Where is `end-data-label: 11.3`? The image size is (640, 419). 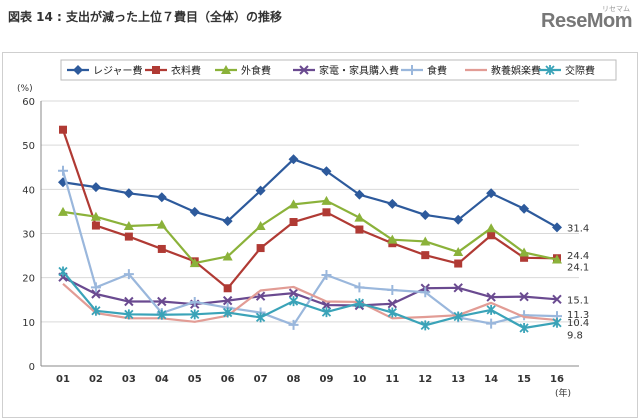 end-data-label: 11.3 is located at coordinates (578, 315).